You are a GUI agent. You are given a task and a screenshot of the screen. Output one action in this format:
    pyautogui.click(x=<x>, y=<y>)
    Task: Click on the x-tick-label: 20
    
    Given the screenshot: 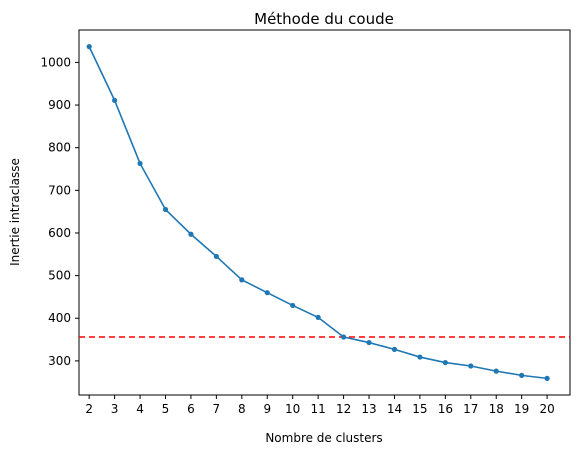 What is the action you would take?
    pyautogui.click(x=546, y=409)
    